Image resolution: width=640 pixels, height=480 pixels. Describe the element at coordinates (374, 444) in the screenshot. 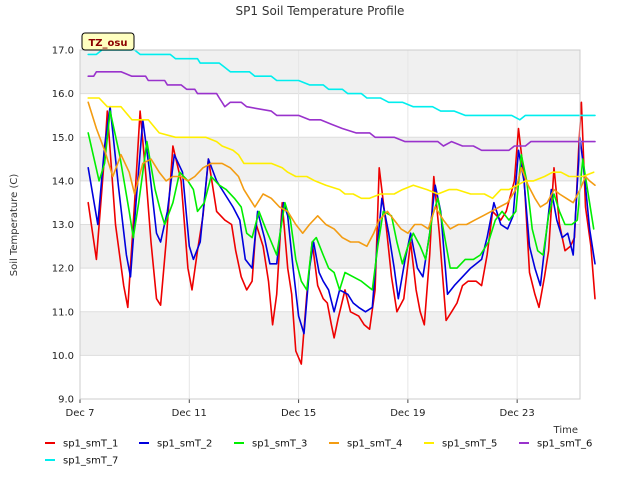

I see `legend-label-sp1_smT_4: sp1_smT_4` at that location.